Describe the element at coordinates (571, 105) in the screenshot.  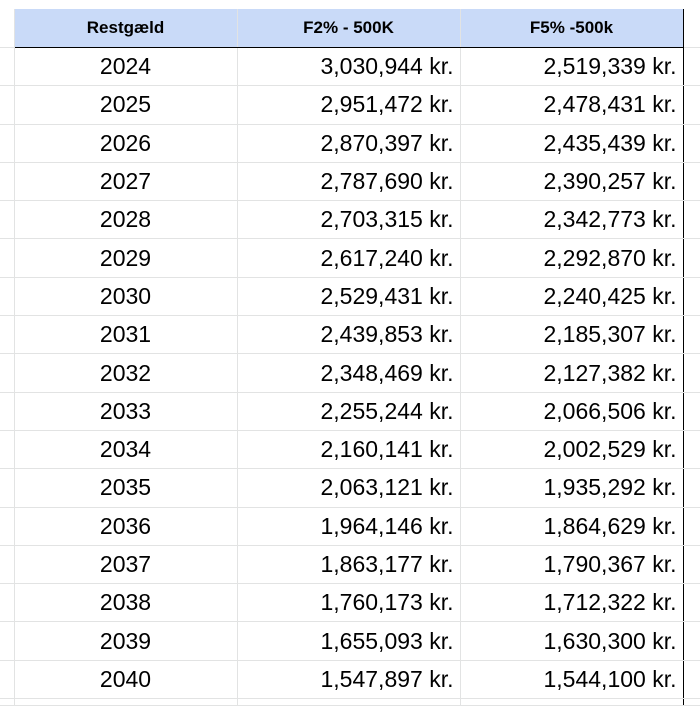
I see `f5-value-cell: 2,478,431 kr.` at that location.